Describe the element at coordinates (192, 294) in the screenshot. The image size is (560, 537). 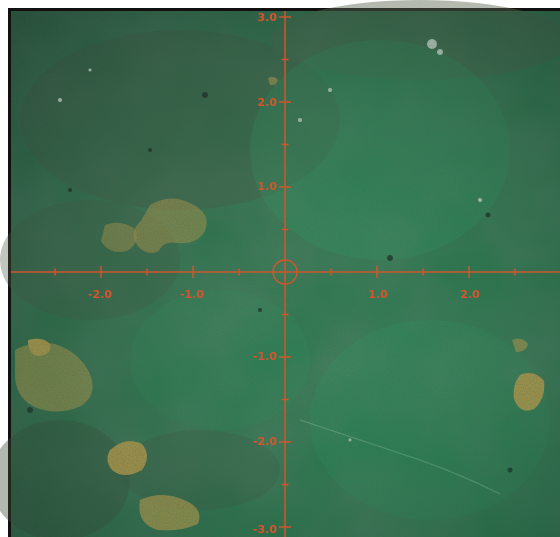
I see `x-tick-label: -1.0` at that location.